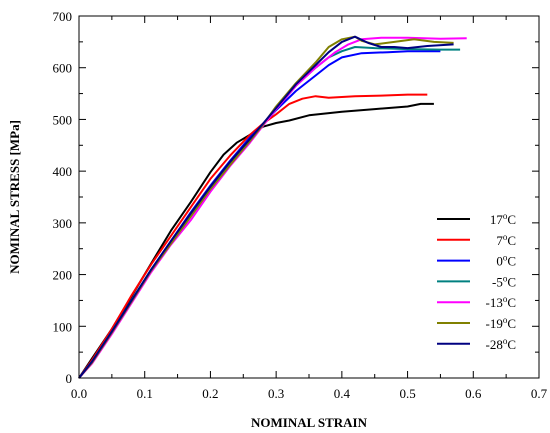 This screenshot has width=550, height=433. Describe the element at coordinates (63, 16) in the screenshot. I see `y-tick-label: 700` at that location.